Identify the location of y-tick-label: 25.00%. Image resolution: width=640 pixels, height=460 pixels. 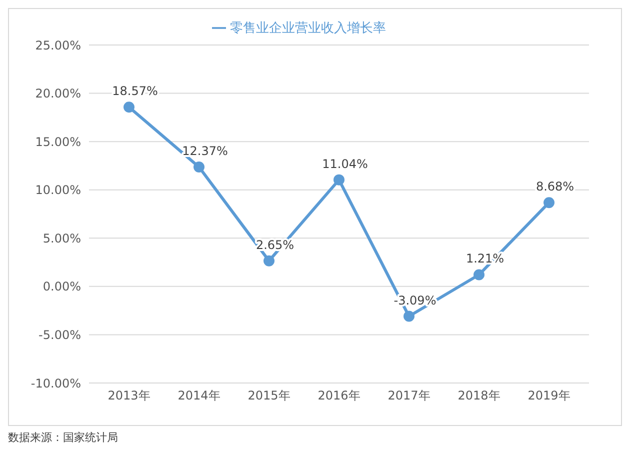
(58, 45).